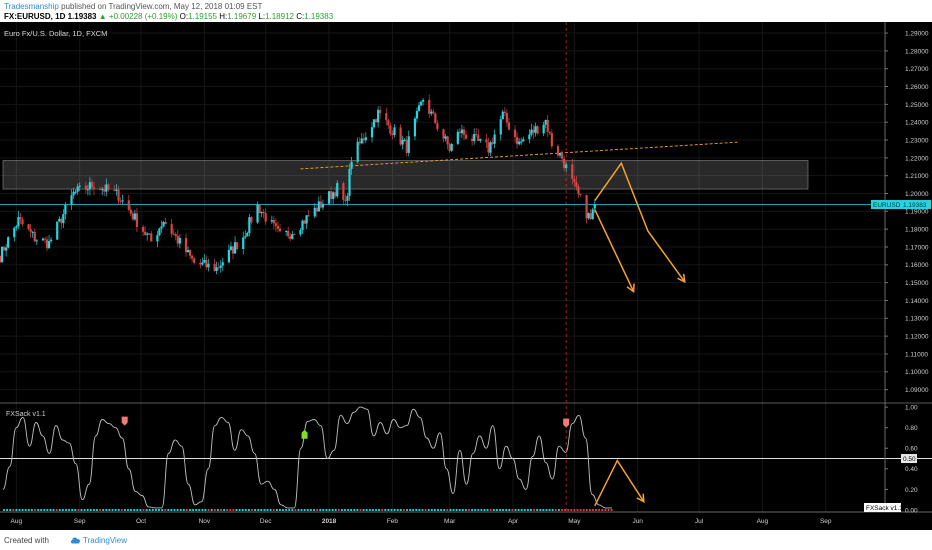  Describe the element at coordinates (901, 460) in the screenshot. I see `indicator-axis: 1.00 0.80 0.60 0.40 0.20 0.00` at that location.